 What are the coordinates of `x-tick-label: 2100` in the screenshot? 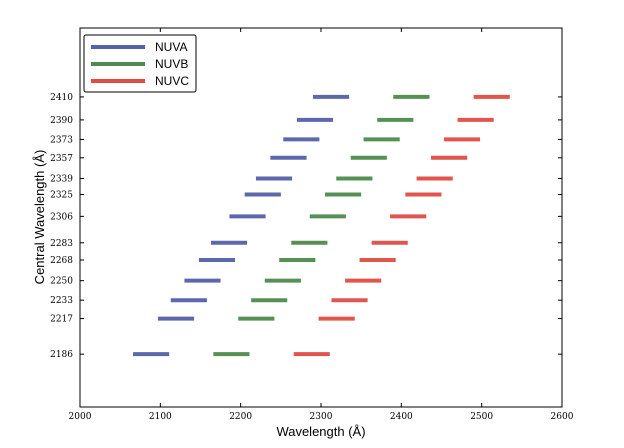 It's located at (160, 417).